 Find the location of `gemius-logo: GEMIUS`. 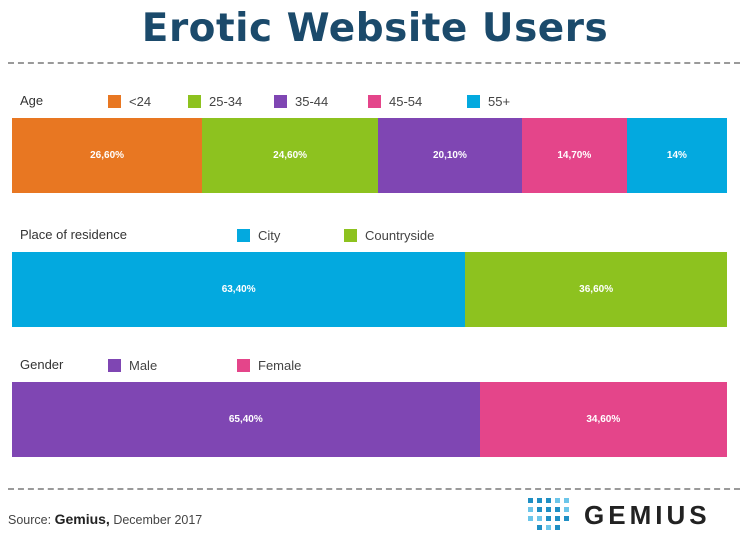

gemius-logo: GEMIUS is located at coordinates (630, 514).